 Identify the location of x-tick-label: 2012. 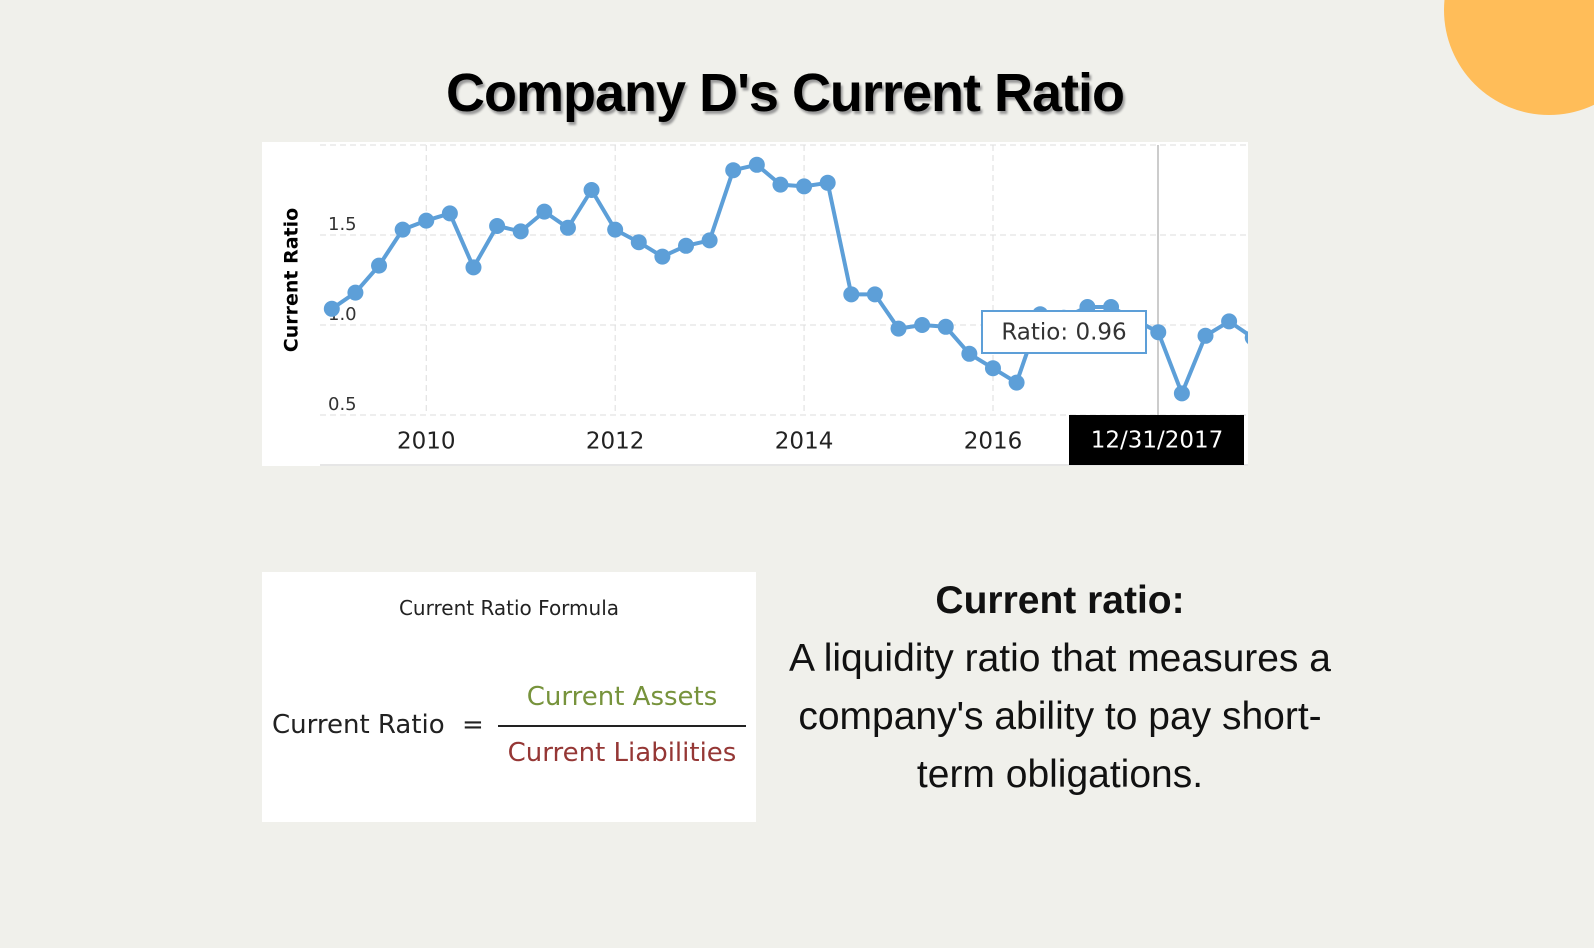
(615, 442).